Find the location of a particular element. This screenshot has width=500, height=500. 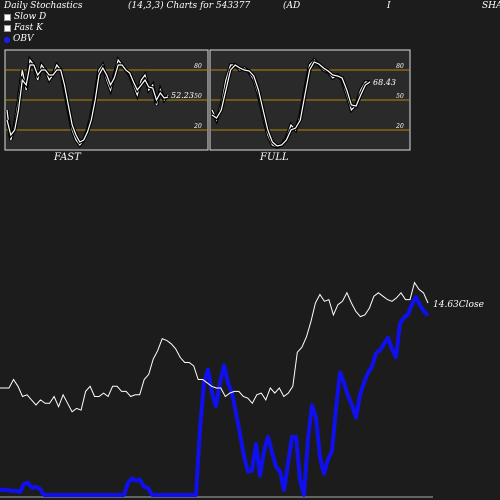

fast-tick-label: 80 is located at coordinates (198, 66).